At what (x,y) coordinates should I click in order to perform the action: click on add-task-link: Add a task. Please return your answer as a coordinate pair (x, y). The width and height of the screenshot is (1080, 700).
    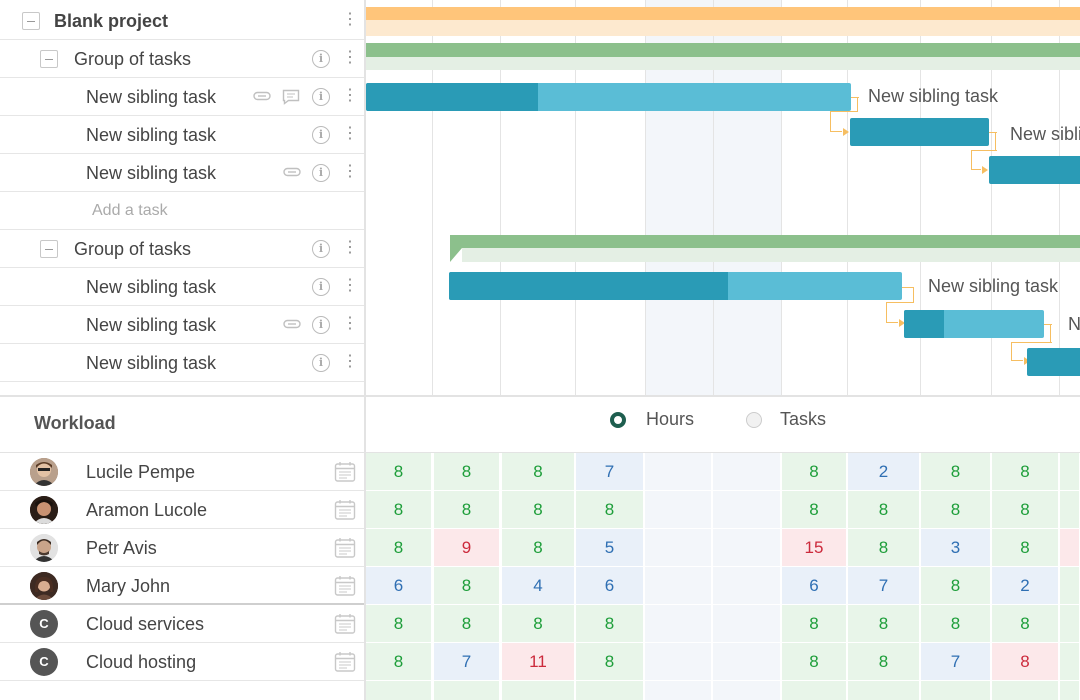
    Looking at the image, I should click on (130, 210).